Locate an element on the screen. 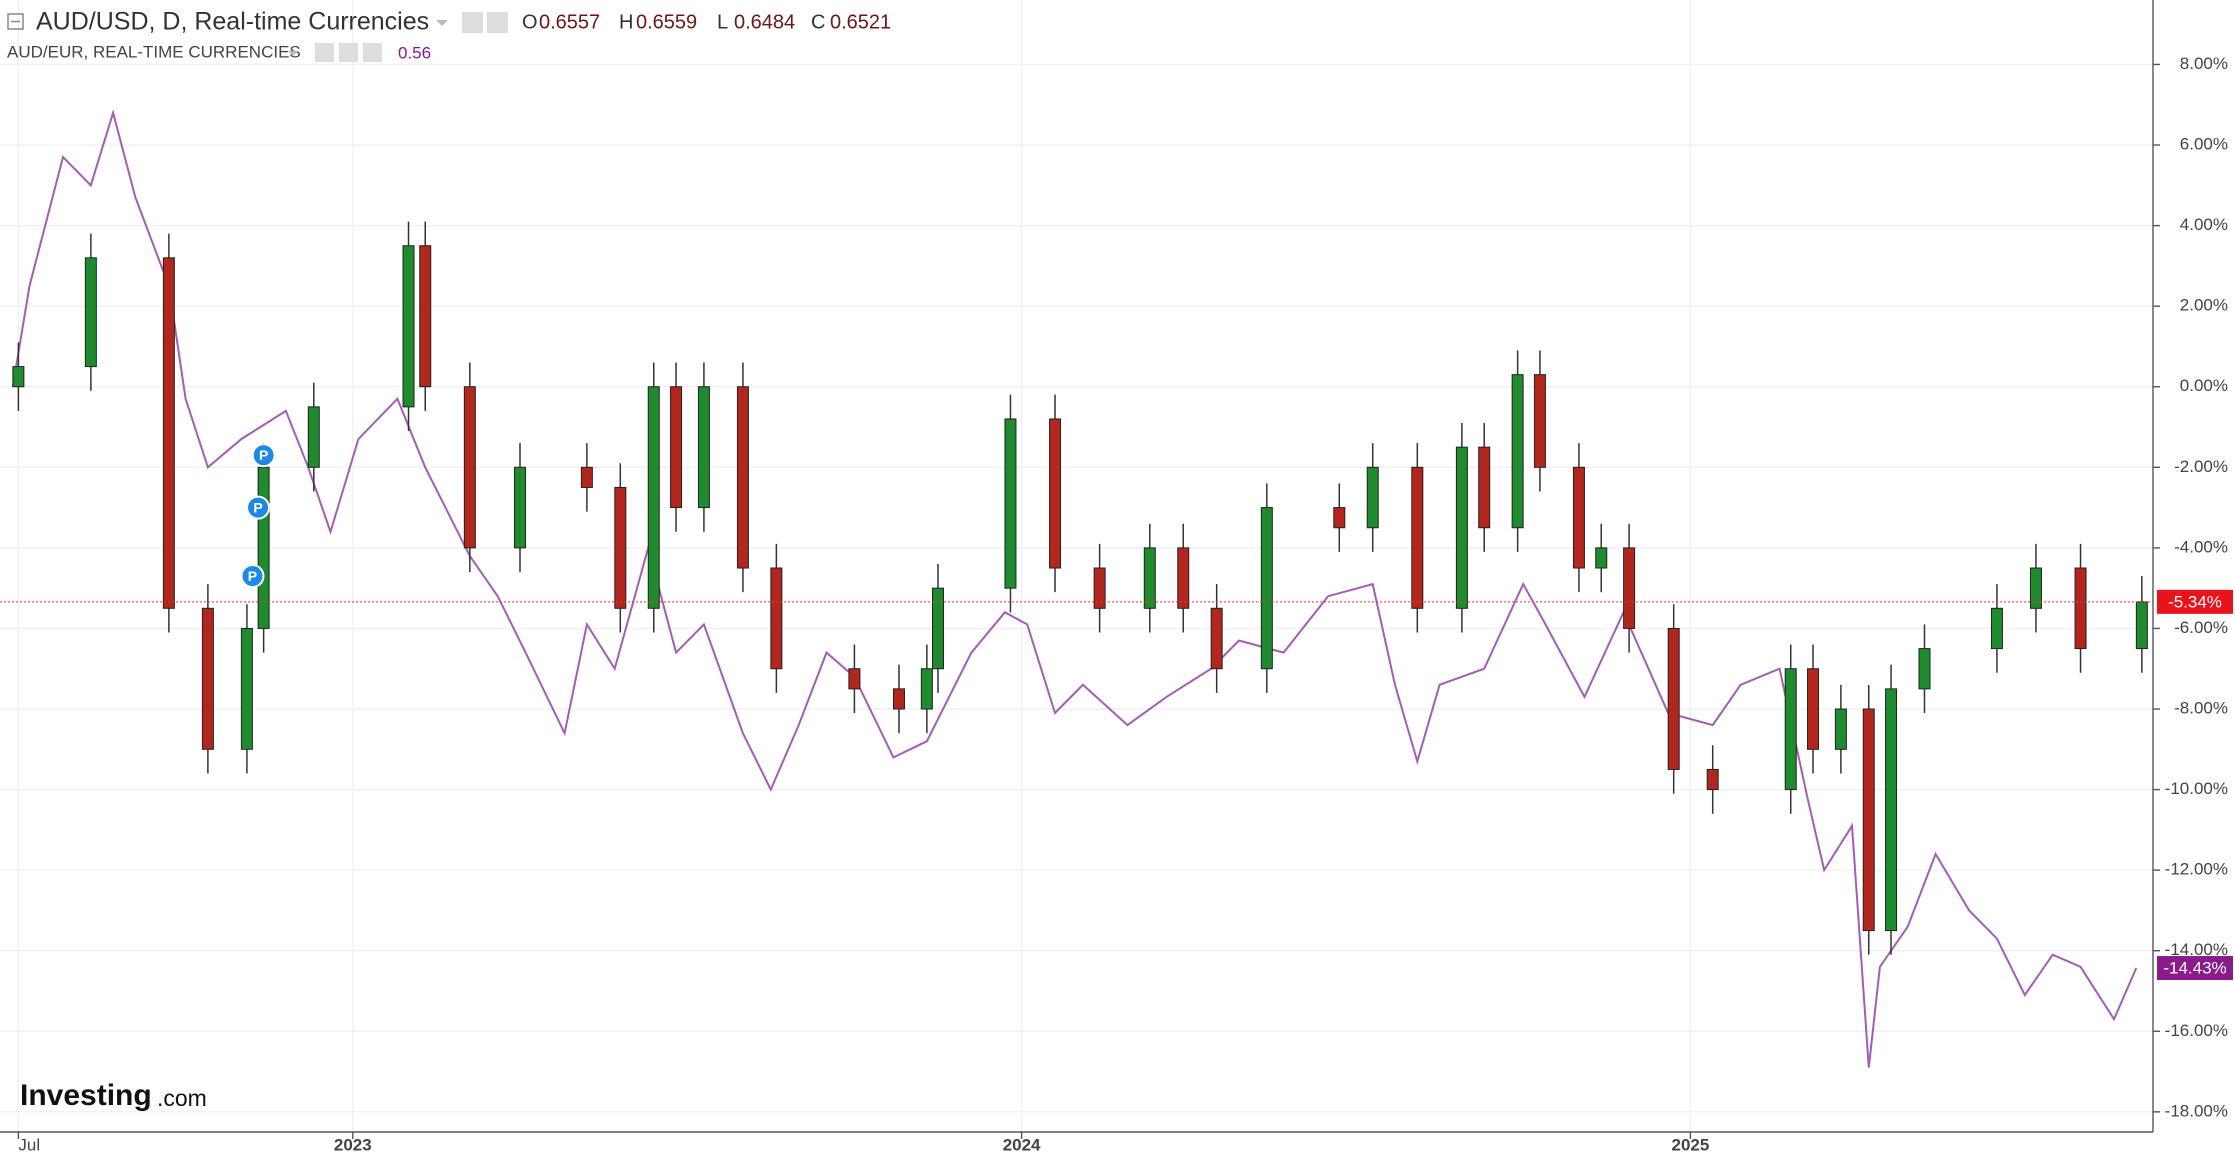 The image size is (2235, 1155). price-badge-label: -5.34% is located at coordinates (2195, 601).